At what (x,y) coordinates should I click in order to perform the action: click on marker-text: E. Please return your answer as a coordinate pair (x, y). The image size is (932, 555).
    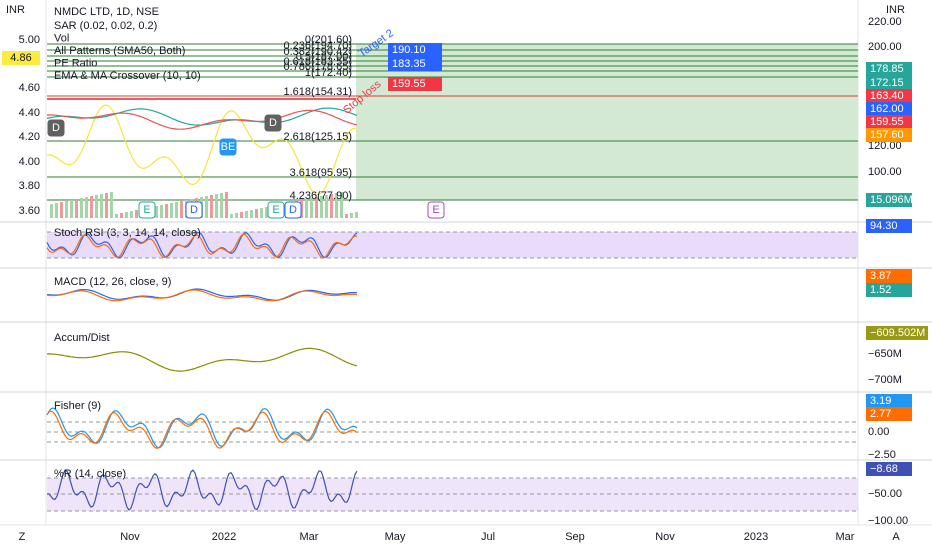
    Looking at the image, I should click on (435, 210).